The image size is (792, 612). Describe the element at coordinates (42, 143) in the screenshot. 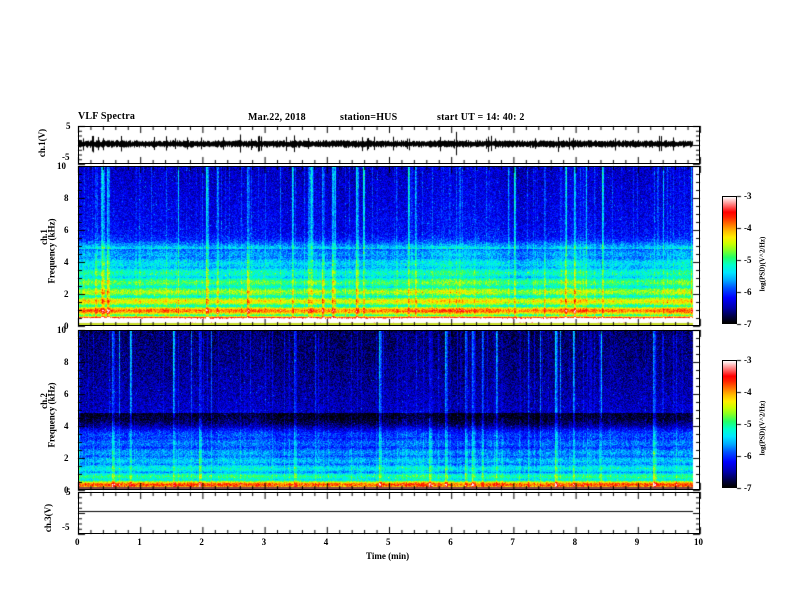

I see `ch1-voltage-ylabel: ch.1(V)` at that location.